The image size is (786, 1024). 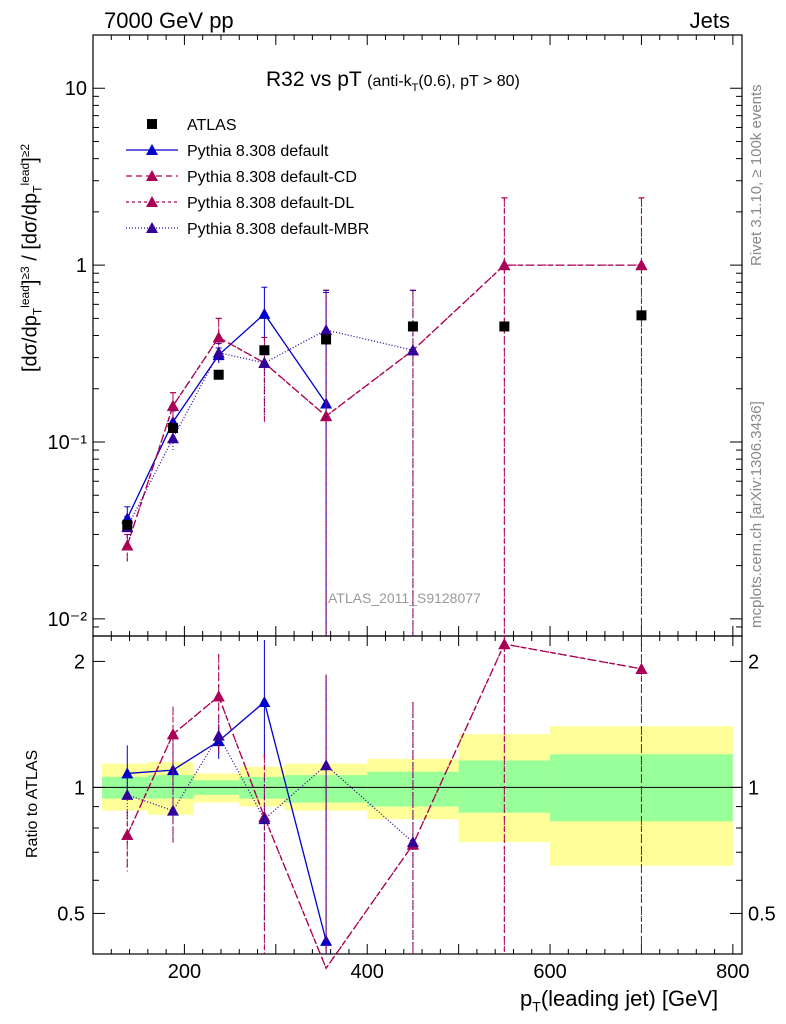 I want to click on legend-label: Pythia 8.308 default-DL, so click(x=270, y=203).